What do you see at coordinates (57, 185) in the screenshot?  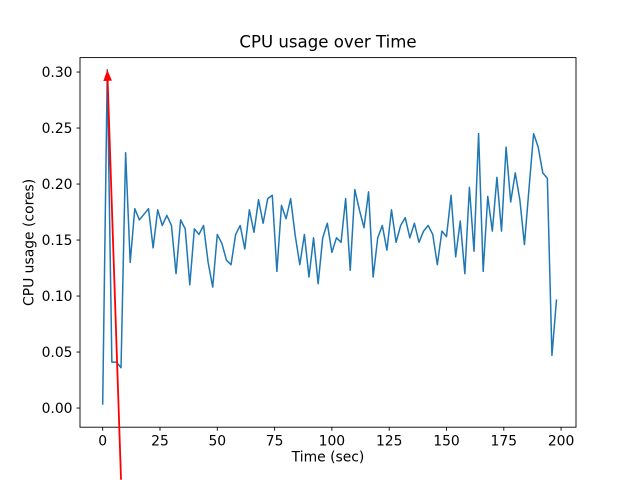 I see `y-tick-label: 0.20` at bounding box center [57, 185].